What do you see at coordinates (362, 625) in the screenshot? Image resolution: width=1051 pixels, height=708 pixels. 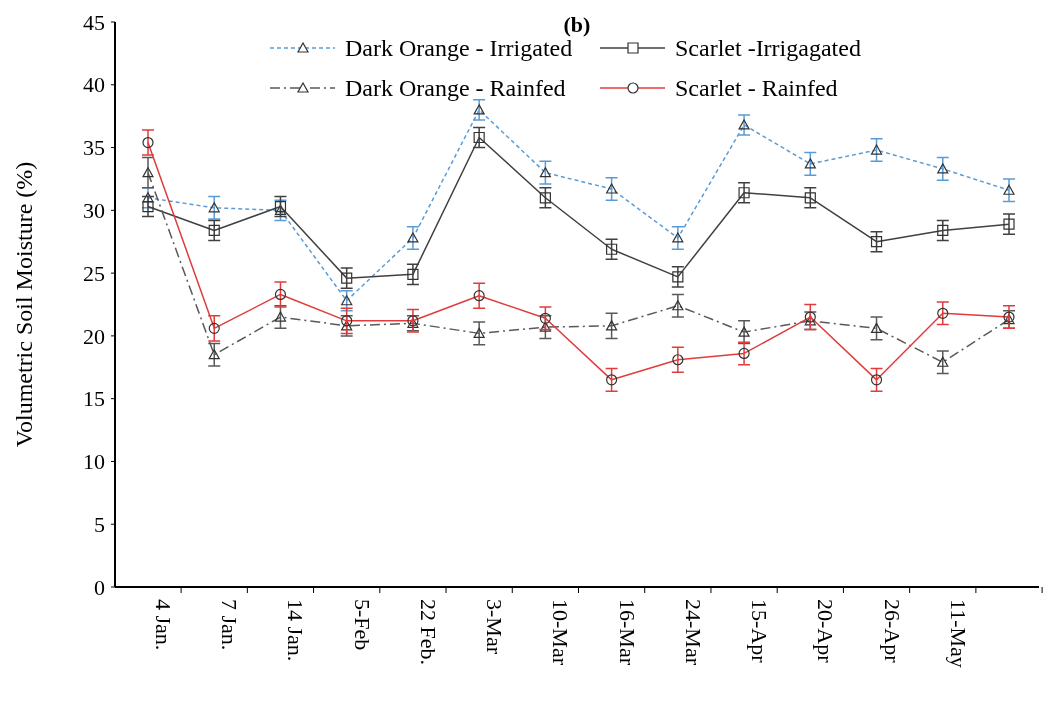 I see `x-tick-label: 5-Feb` at bounding box center [362, 625].